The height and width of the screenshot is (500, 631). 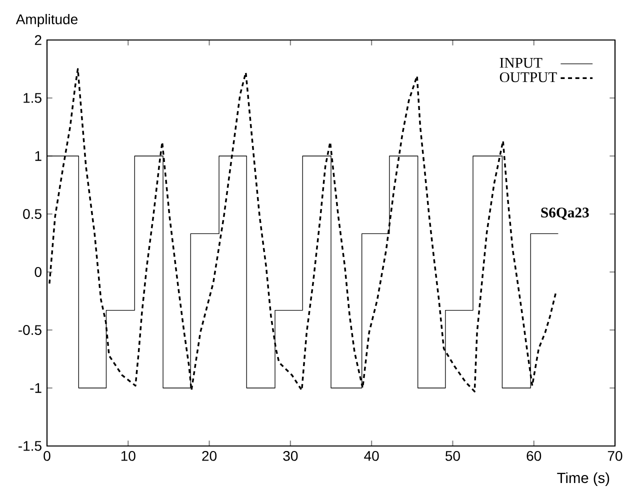 I want to click on y-tick-label: 1.5, so click(x=33, y=98).